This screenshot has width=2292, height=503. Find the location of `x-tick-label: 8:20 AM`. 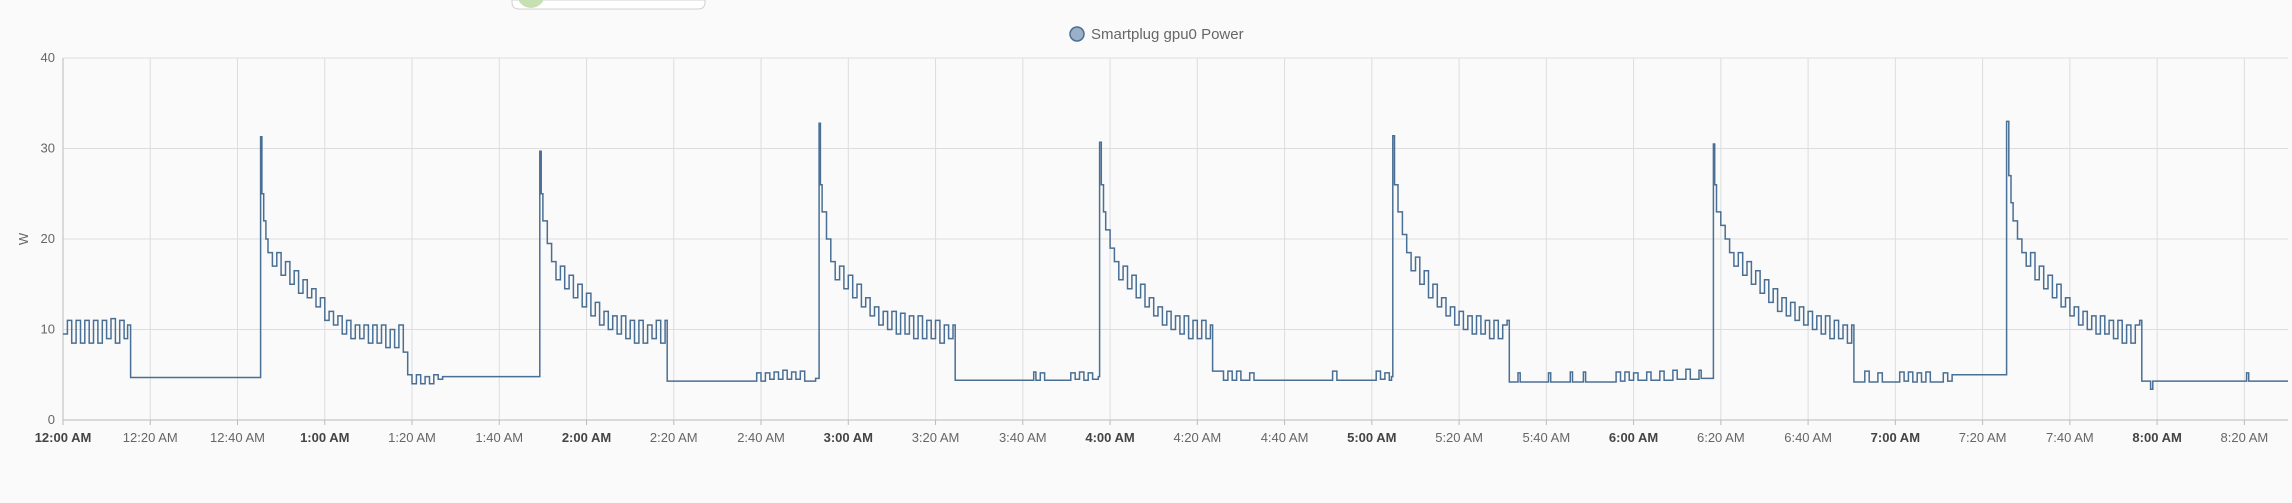

x-tick-label: 8:20 AM is located at coordinates (2245, 437).